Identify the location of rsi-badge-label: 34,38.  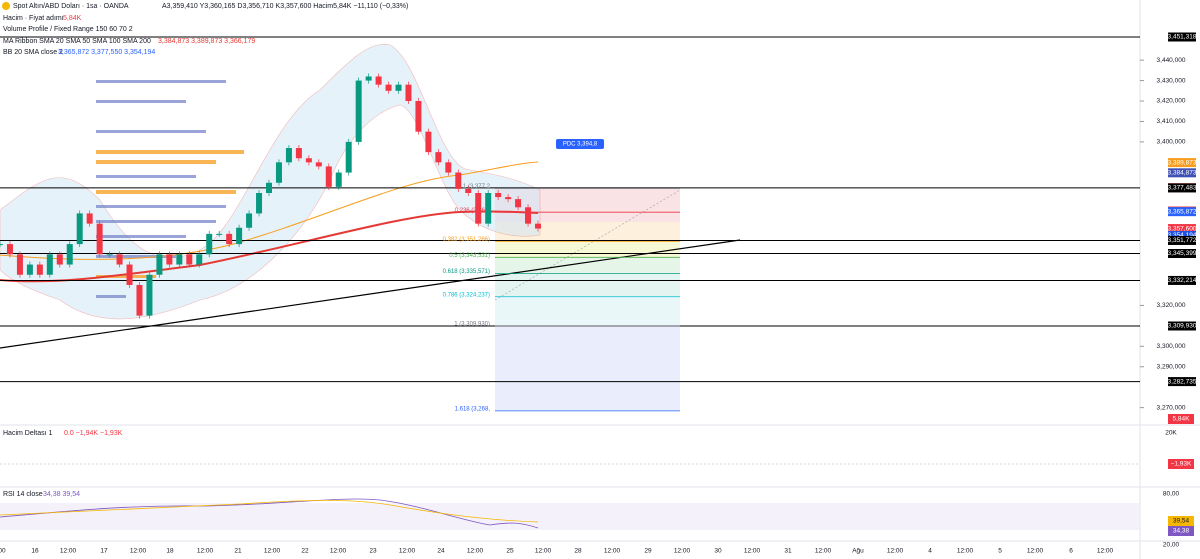
(1181, 531).